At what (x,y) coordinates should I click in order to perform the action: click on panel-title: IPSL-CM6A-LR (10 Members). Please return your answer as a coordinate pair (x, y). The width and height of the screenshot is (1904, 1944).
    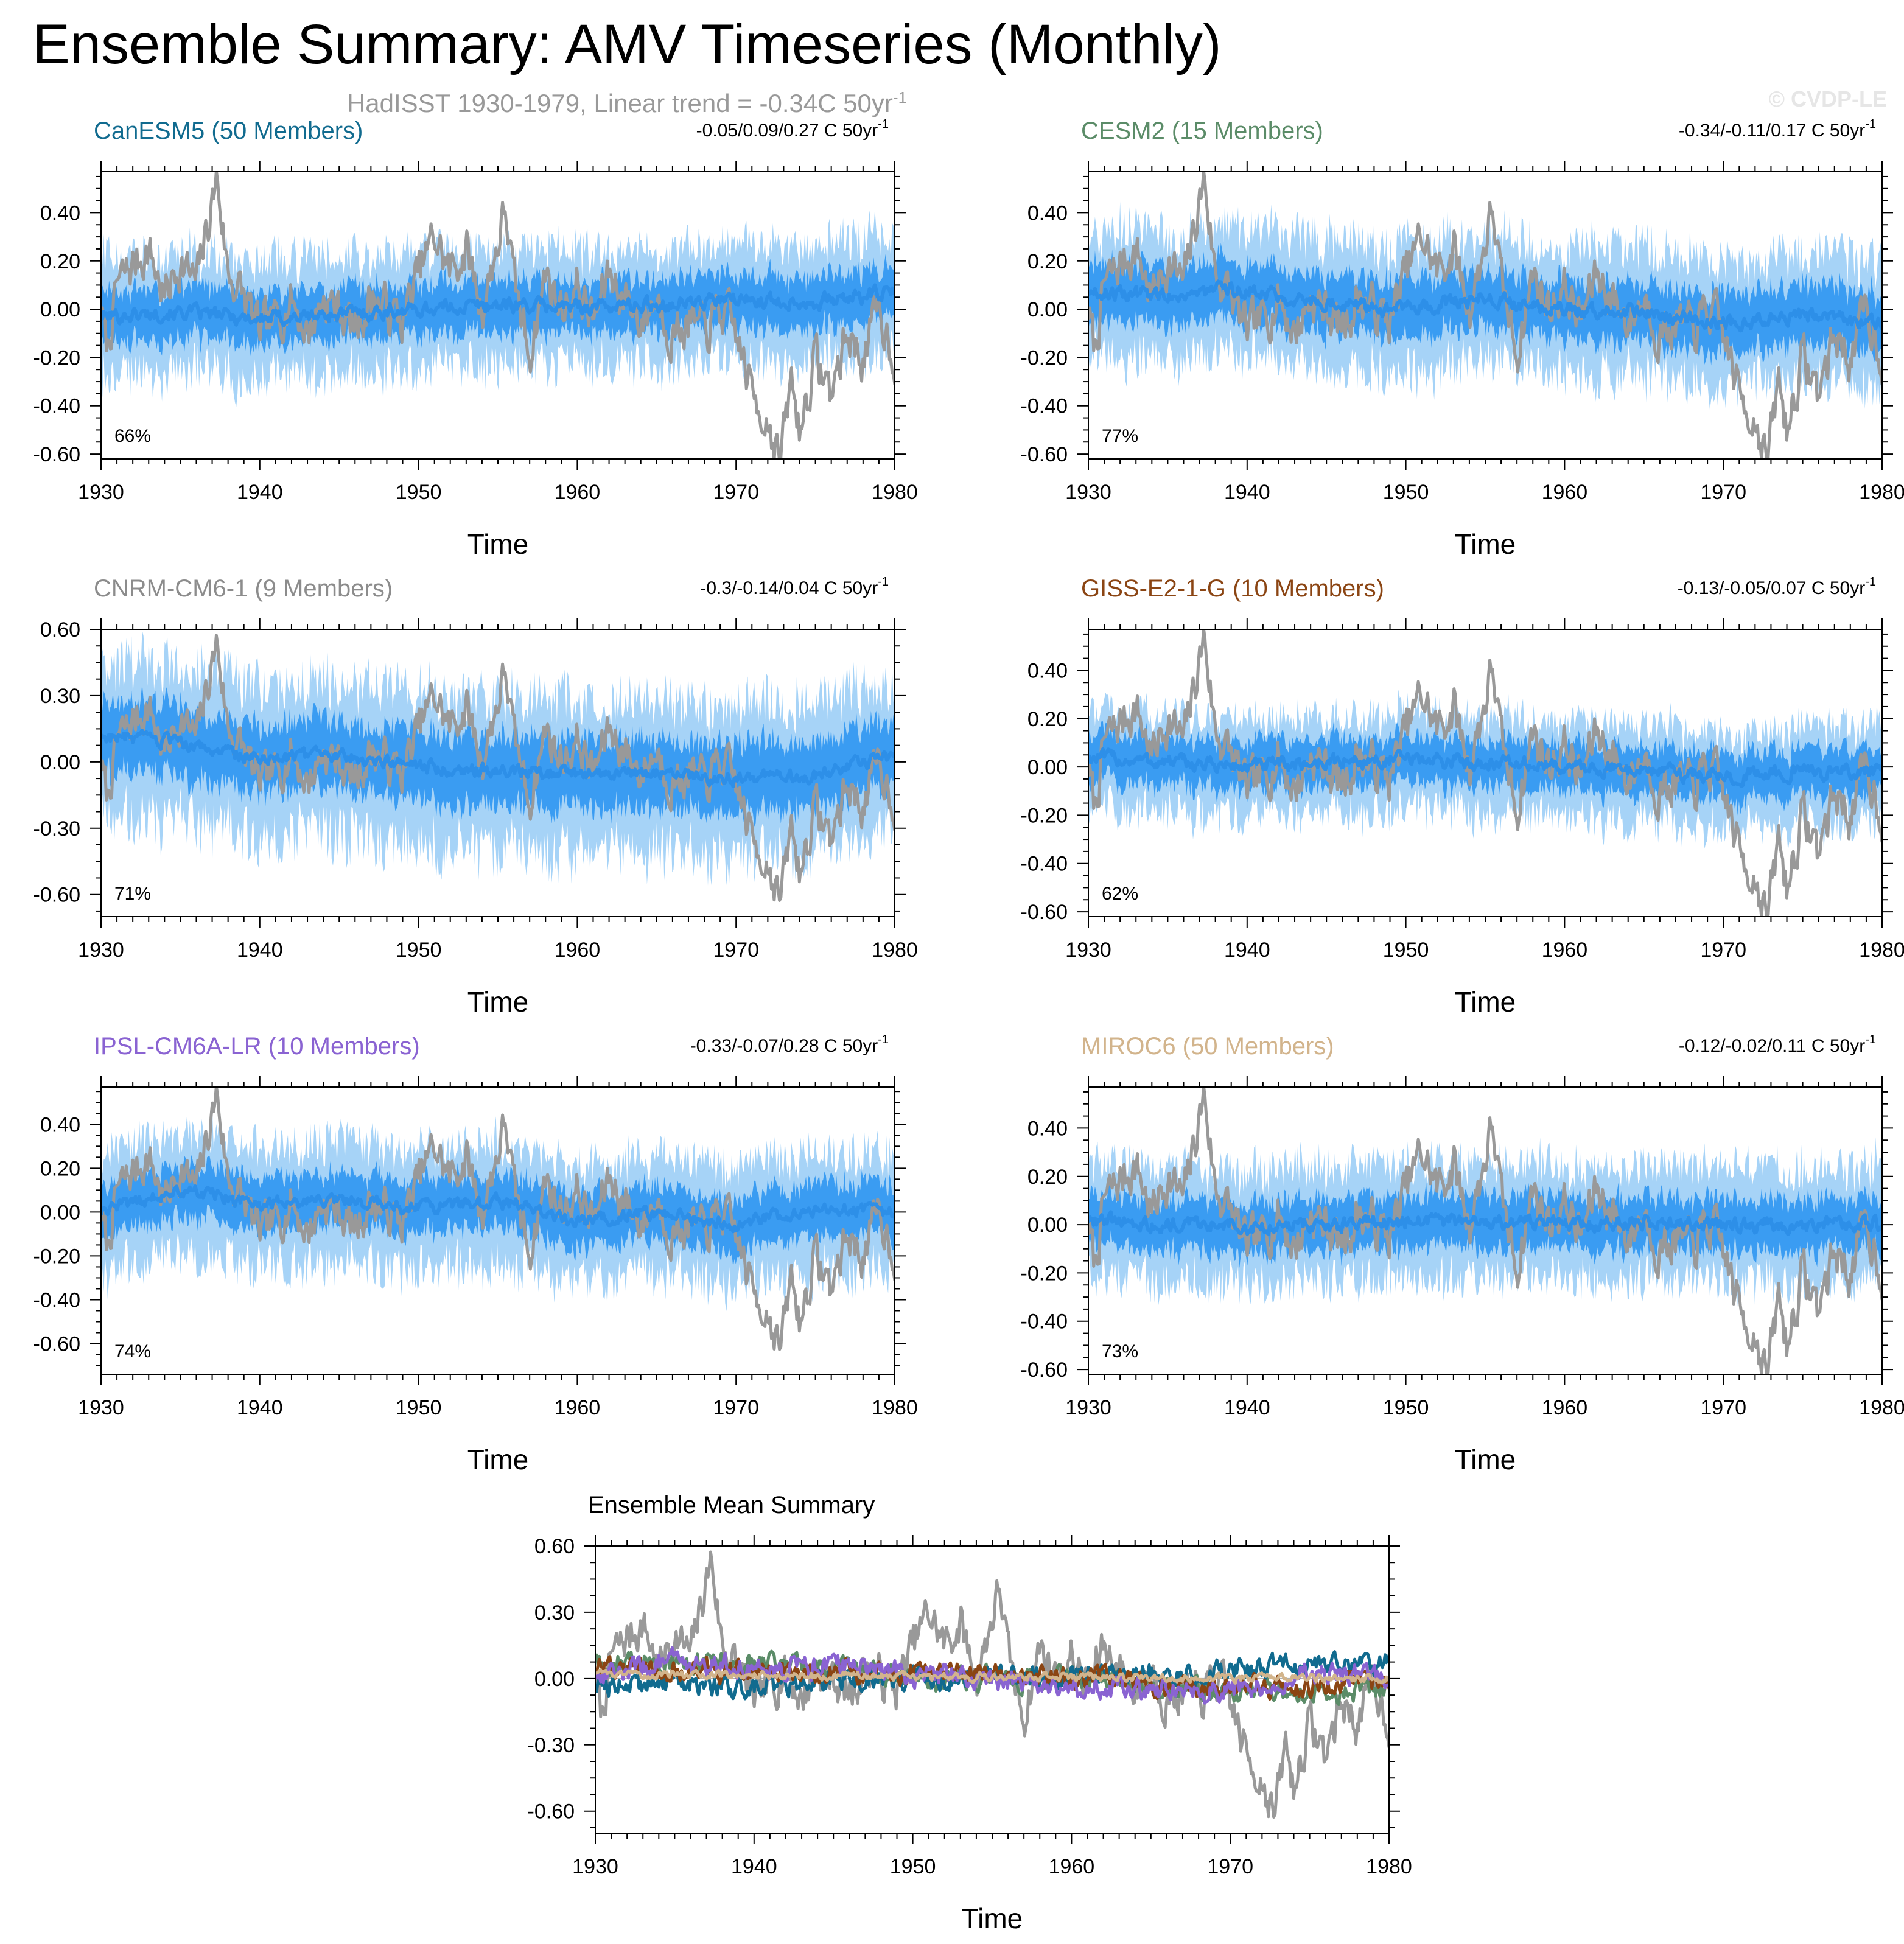
    Looking at the image, I should click on (257, 1046).